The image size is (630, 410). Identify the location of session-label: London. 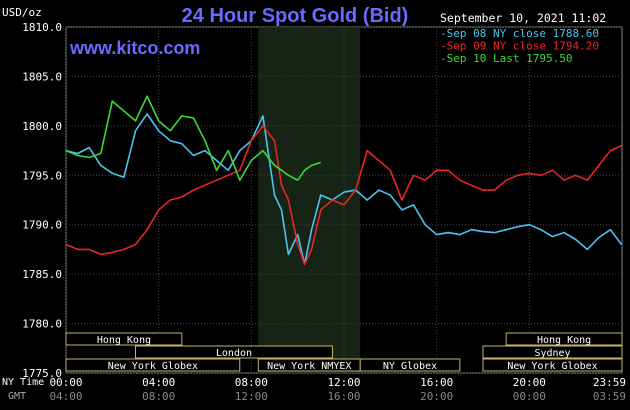
(234, 353).